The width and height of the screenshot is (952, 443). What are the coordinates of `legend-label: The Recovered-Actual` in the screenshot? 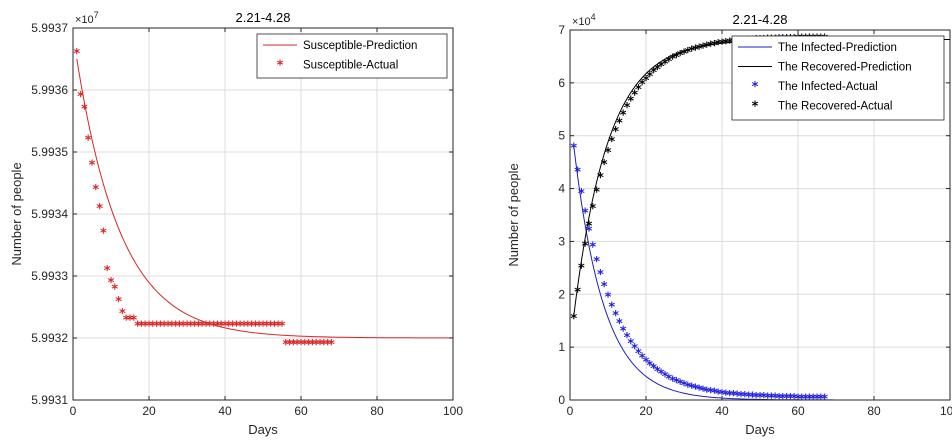 It's located at (835, 107).